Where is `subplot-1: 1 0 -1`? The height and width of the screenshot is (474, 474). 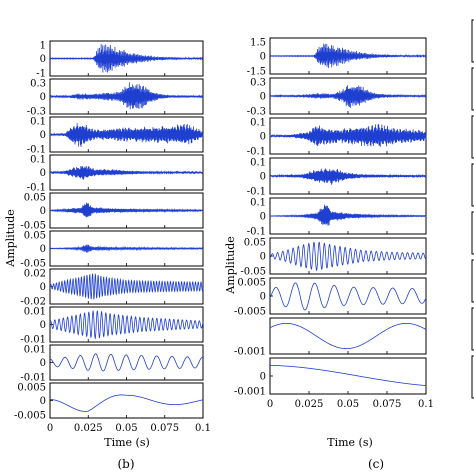
subplot-1: 1 0 -1 is located at coordinates (120, 60).